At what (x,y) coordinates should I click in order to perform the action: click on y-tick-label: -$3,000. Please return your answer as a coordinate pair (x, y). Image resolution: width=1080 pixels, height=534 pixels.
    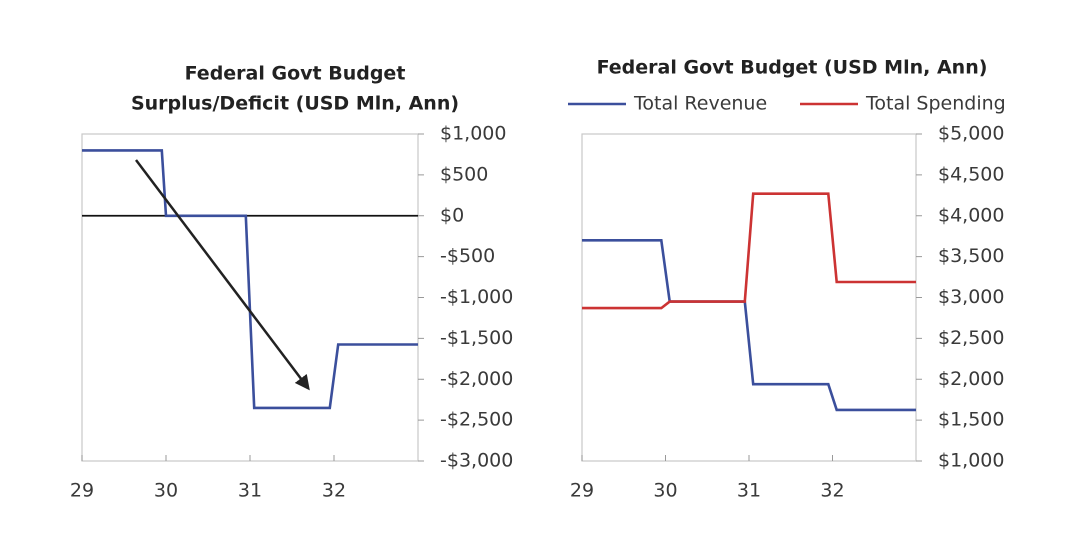
    Looking at the image, I should click on (476, 461).